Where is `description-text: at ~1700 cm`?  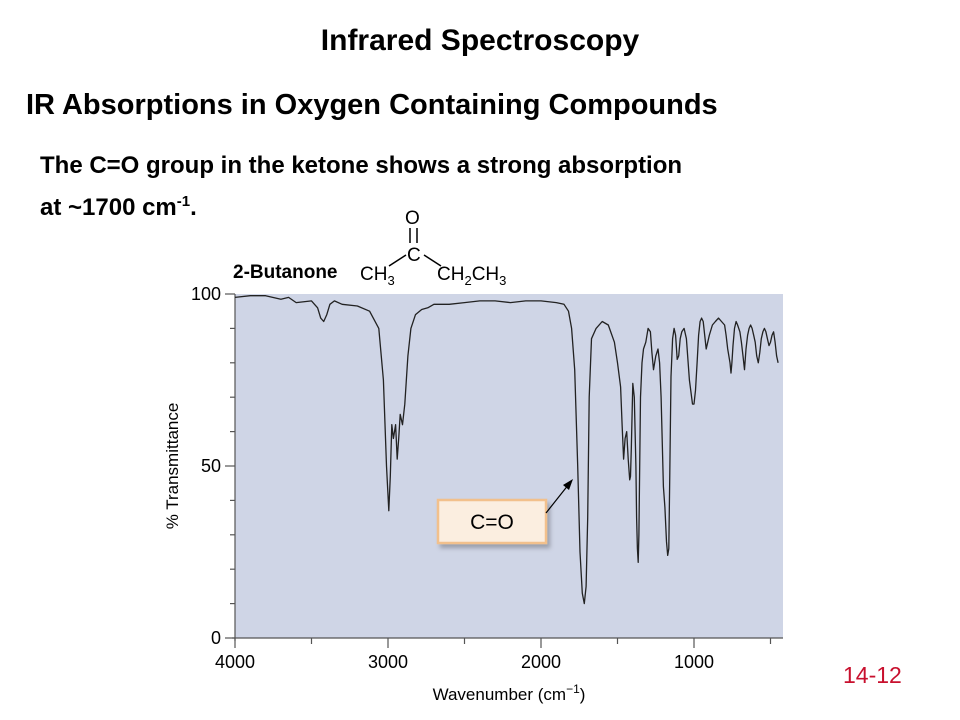
description-text: at ~1700 cm is located at coordinates (108, 207).